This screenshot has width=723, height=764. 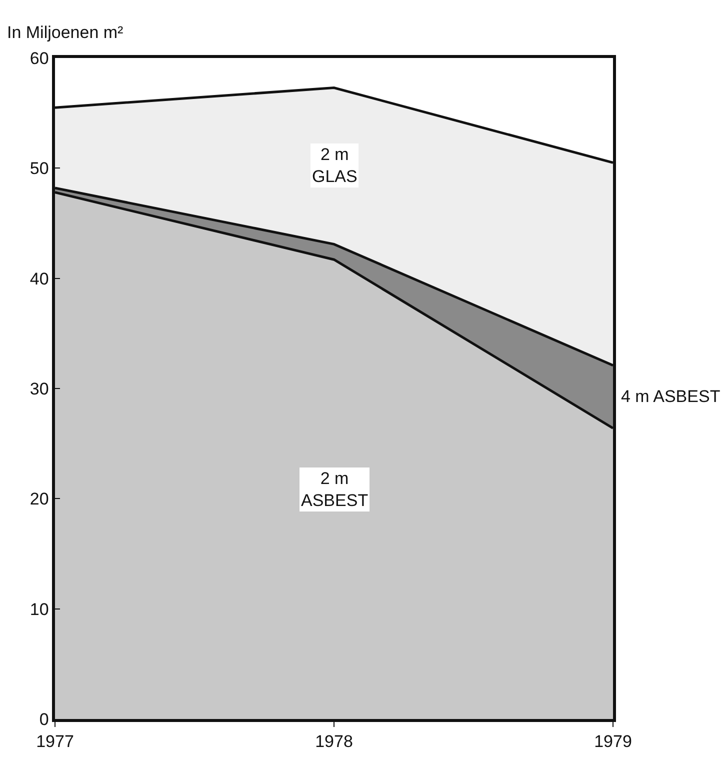 I want to click on x-tick-label: 1978, so click(x=334, y=742).